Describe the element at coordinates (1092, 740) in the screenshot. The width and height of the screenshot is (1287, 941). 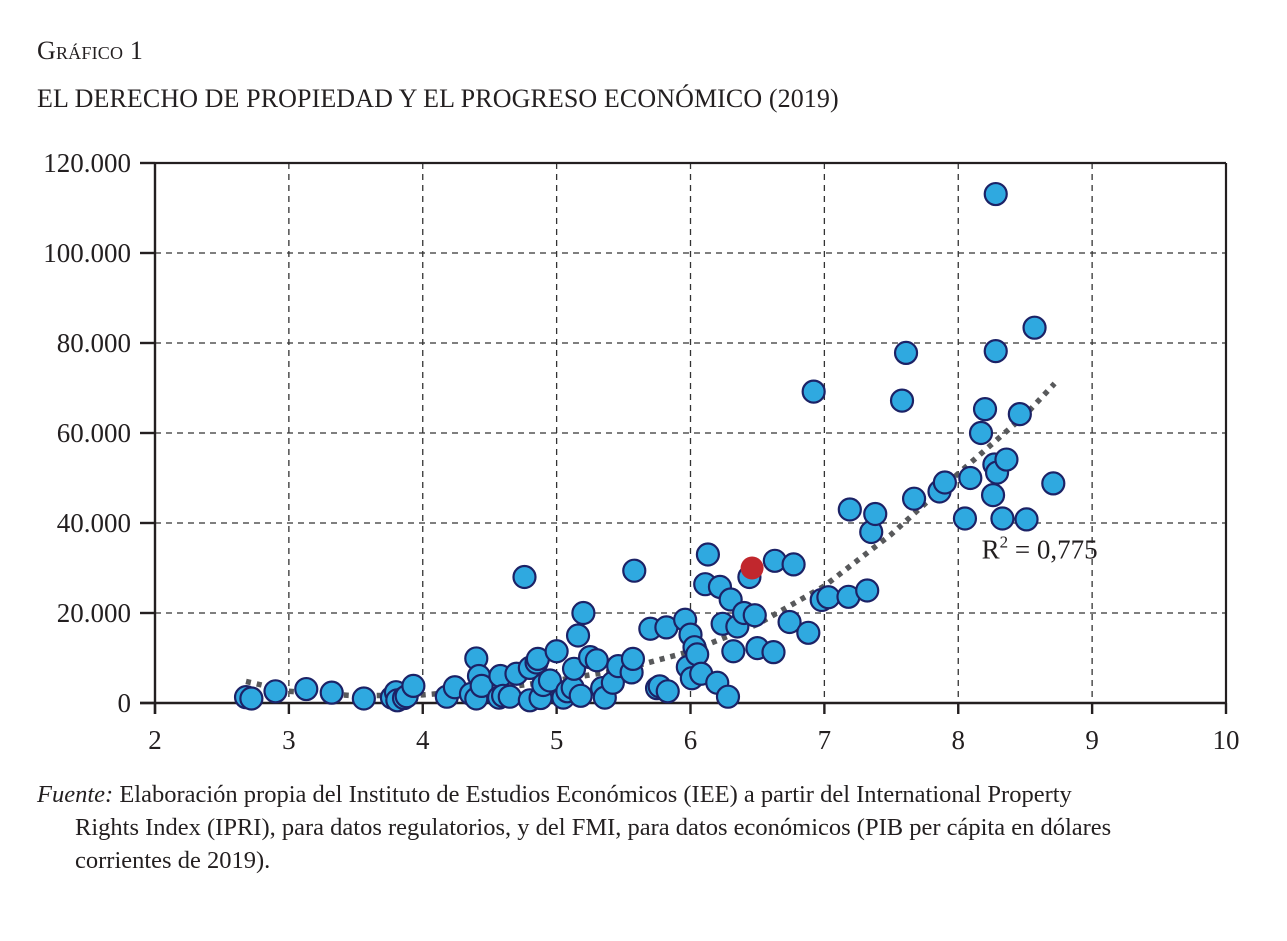
I see `x-tick-label: 9` at that location.